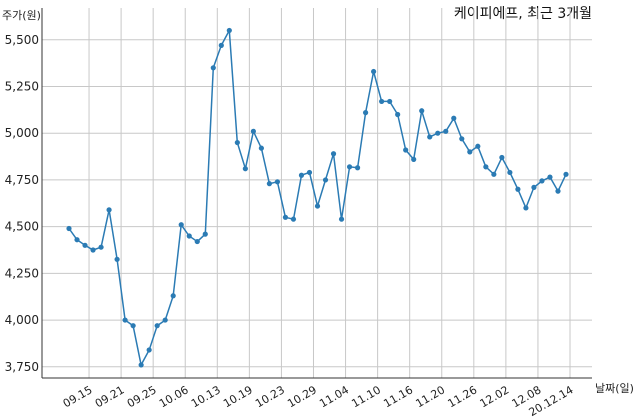 The height and width of the screenshot is (419, 640). What do you see at coordinates (430, 396) in the screenshot?
I see `x-tick-label: 11.20` at bounding box center [430, 396].